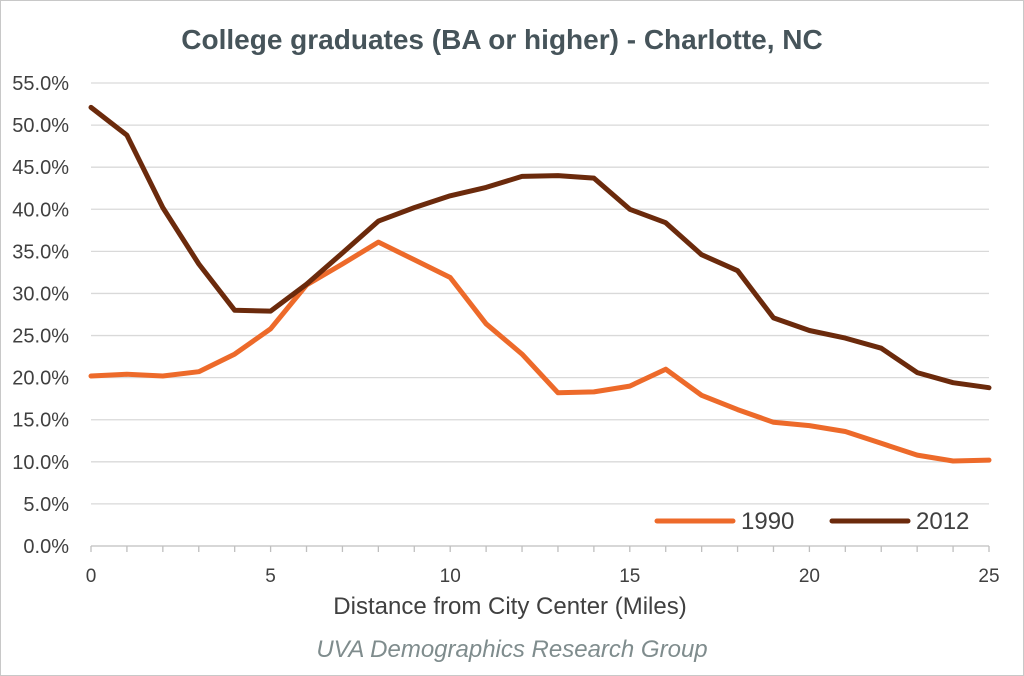 The image size is (1024, 676). Describe the element at coordinates (543, 566) in the screenshot. I see `x-axis: 0 5 10 15 20 25` at that location.